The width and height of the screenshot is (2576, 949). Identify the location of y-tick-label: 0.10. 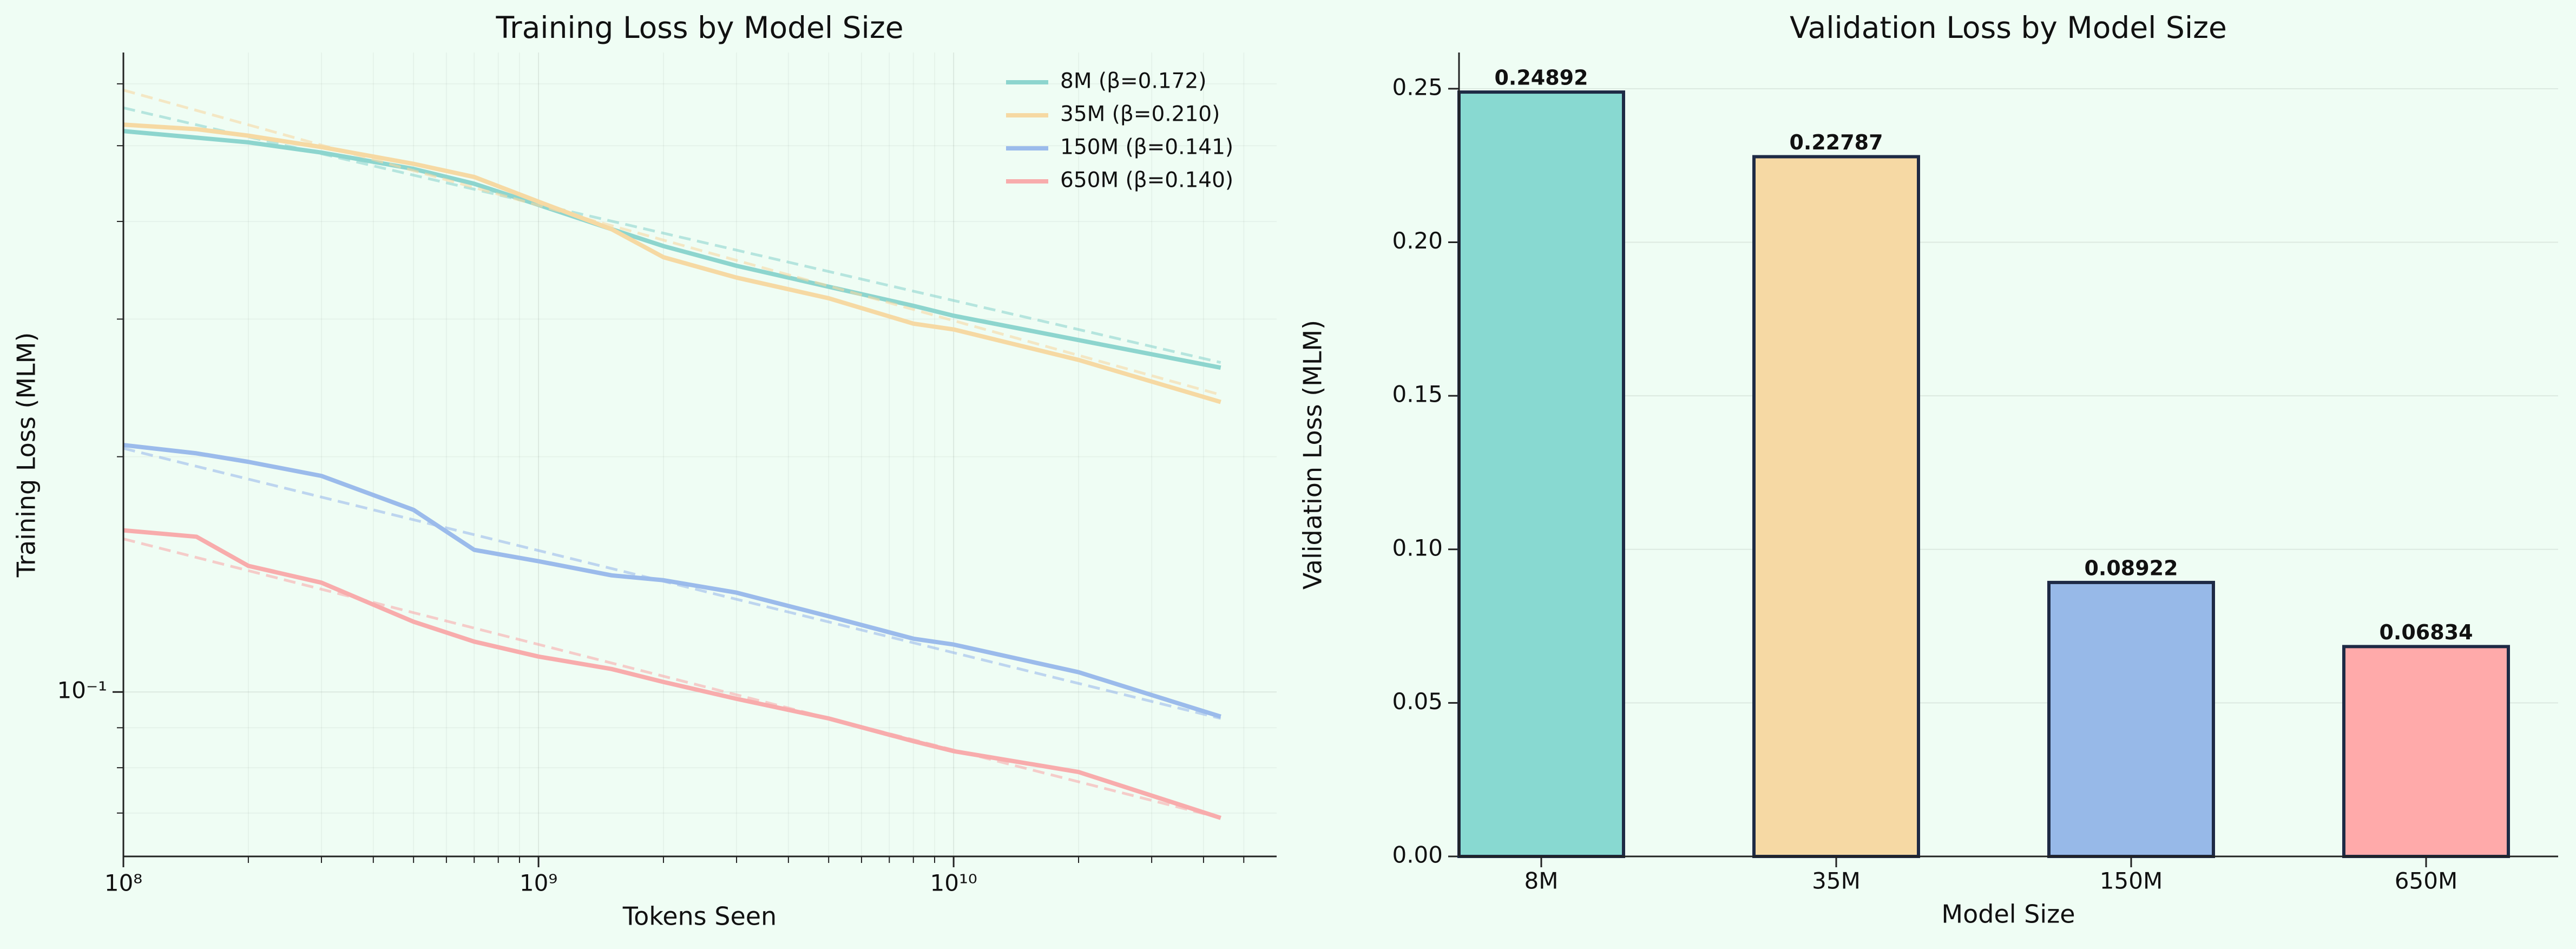
(1417, 548).